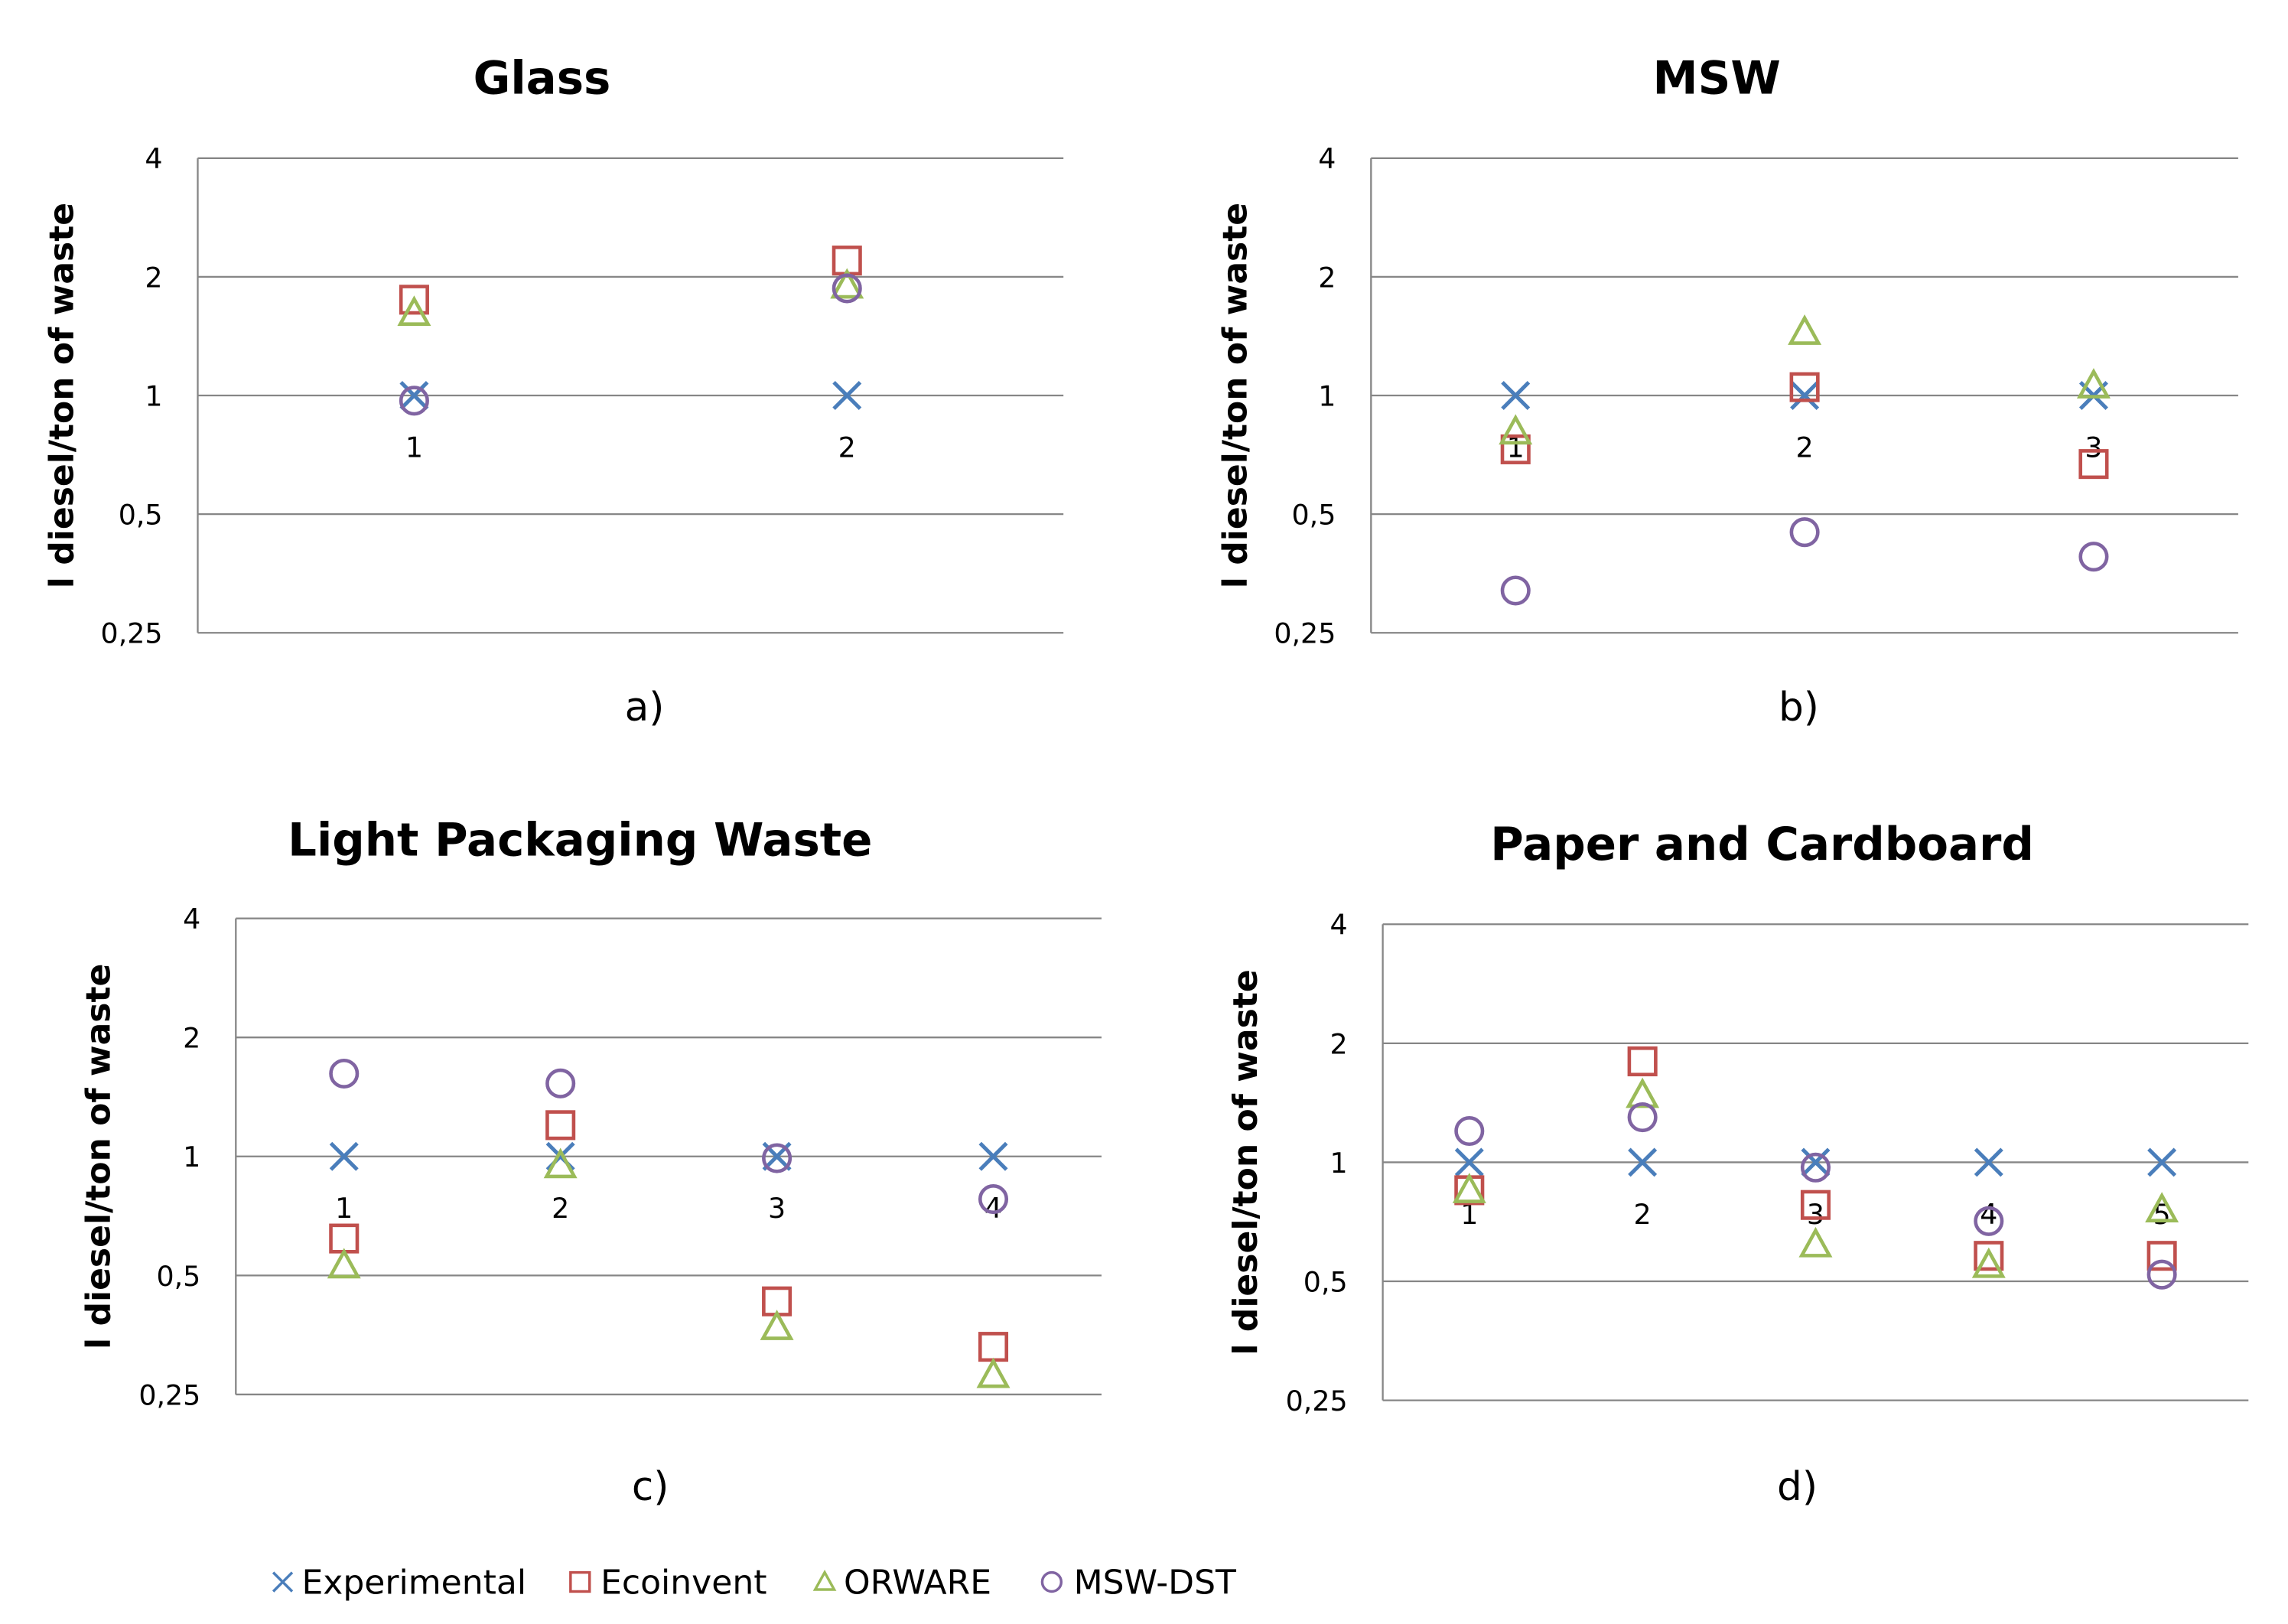 The width and height of the screenshot is (2288, 1624). Describe the element at coordinates (414, 1582) in the screenshot. I see `legend-entry-label: Experimental` at that location.